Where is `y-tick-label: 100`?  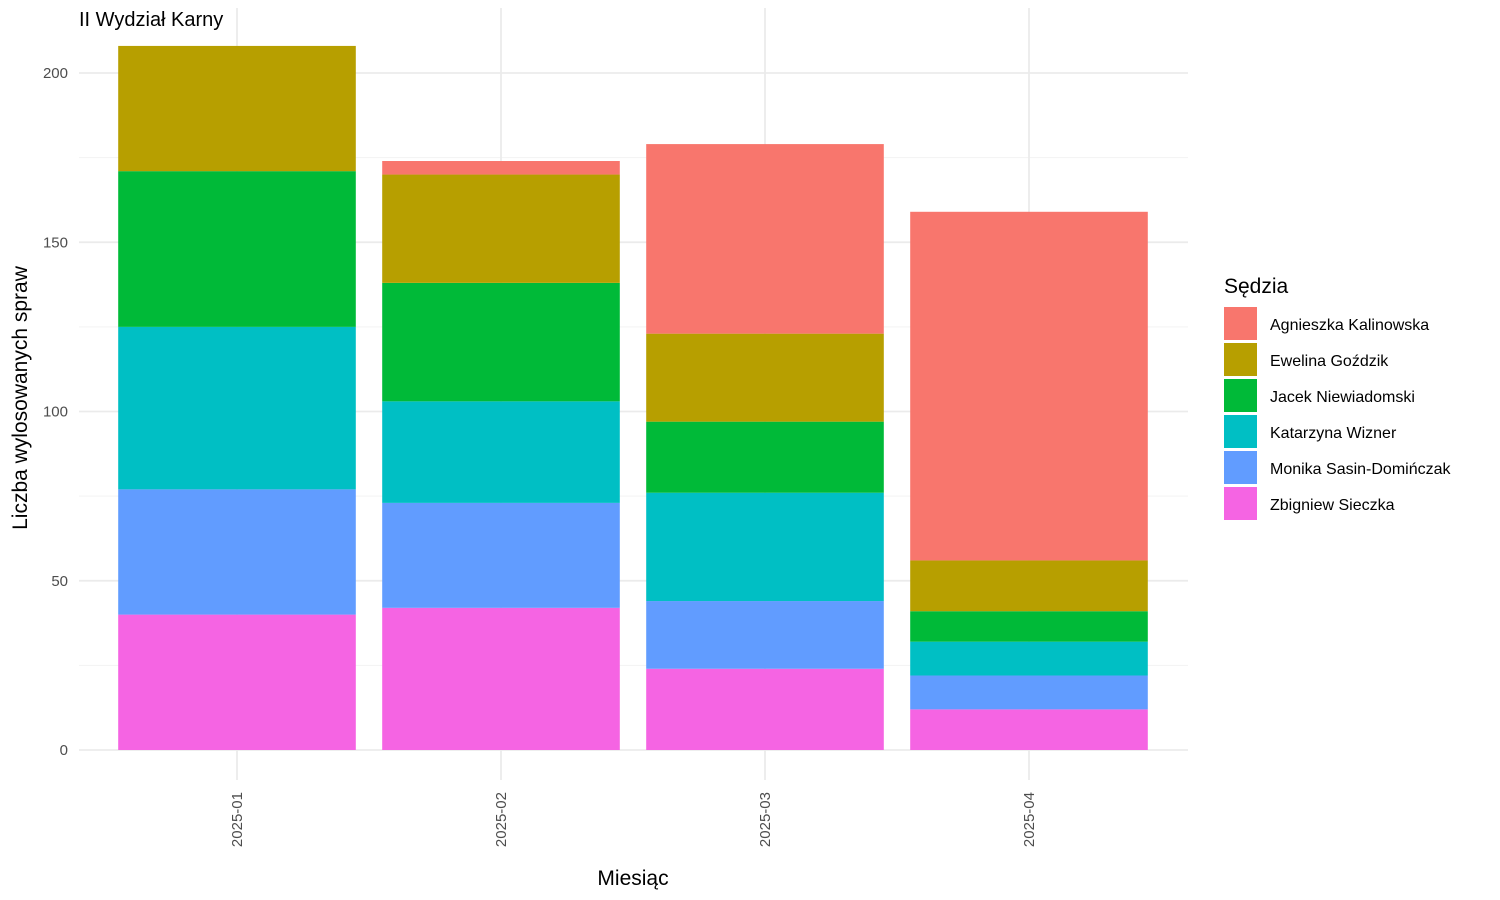 y-tick-label: 100 is located at coordinates (55, 412).